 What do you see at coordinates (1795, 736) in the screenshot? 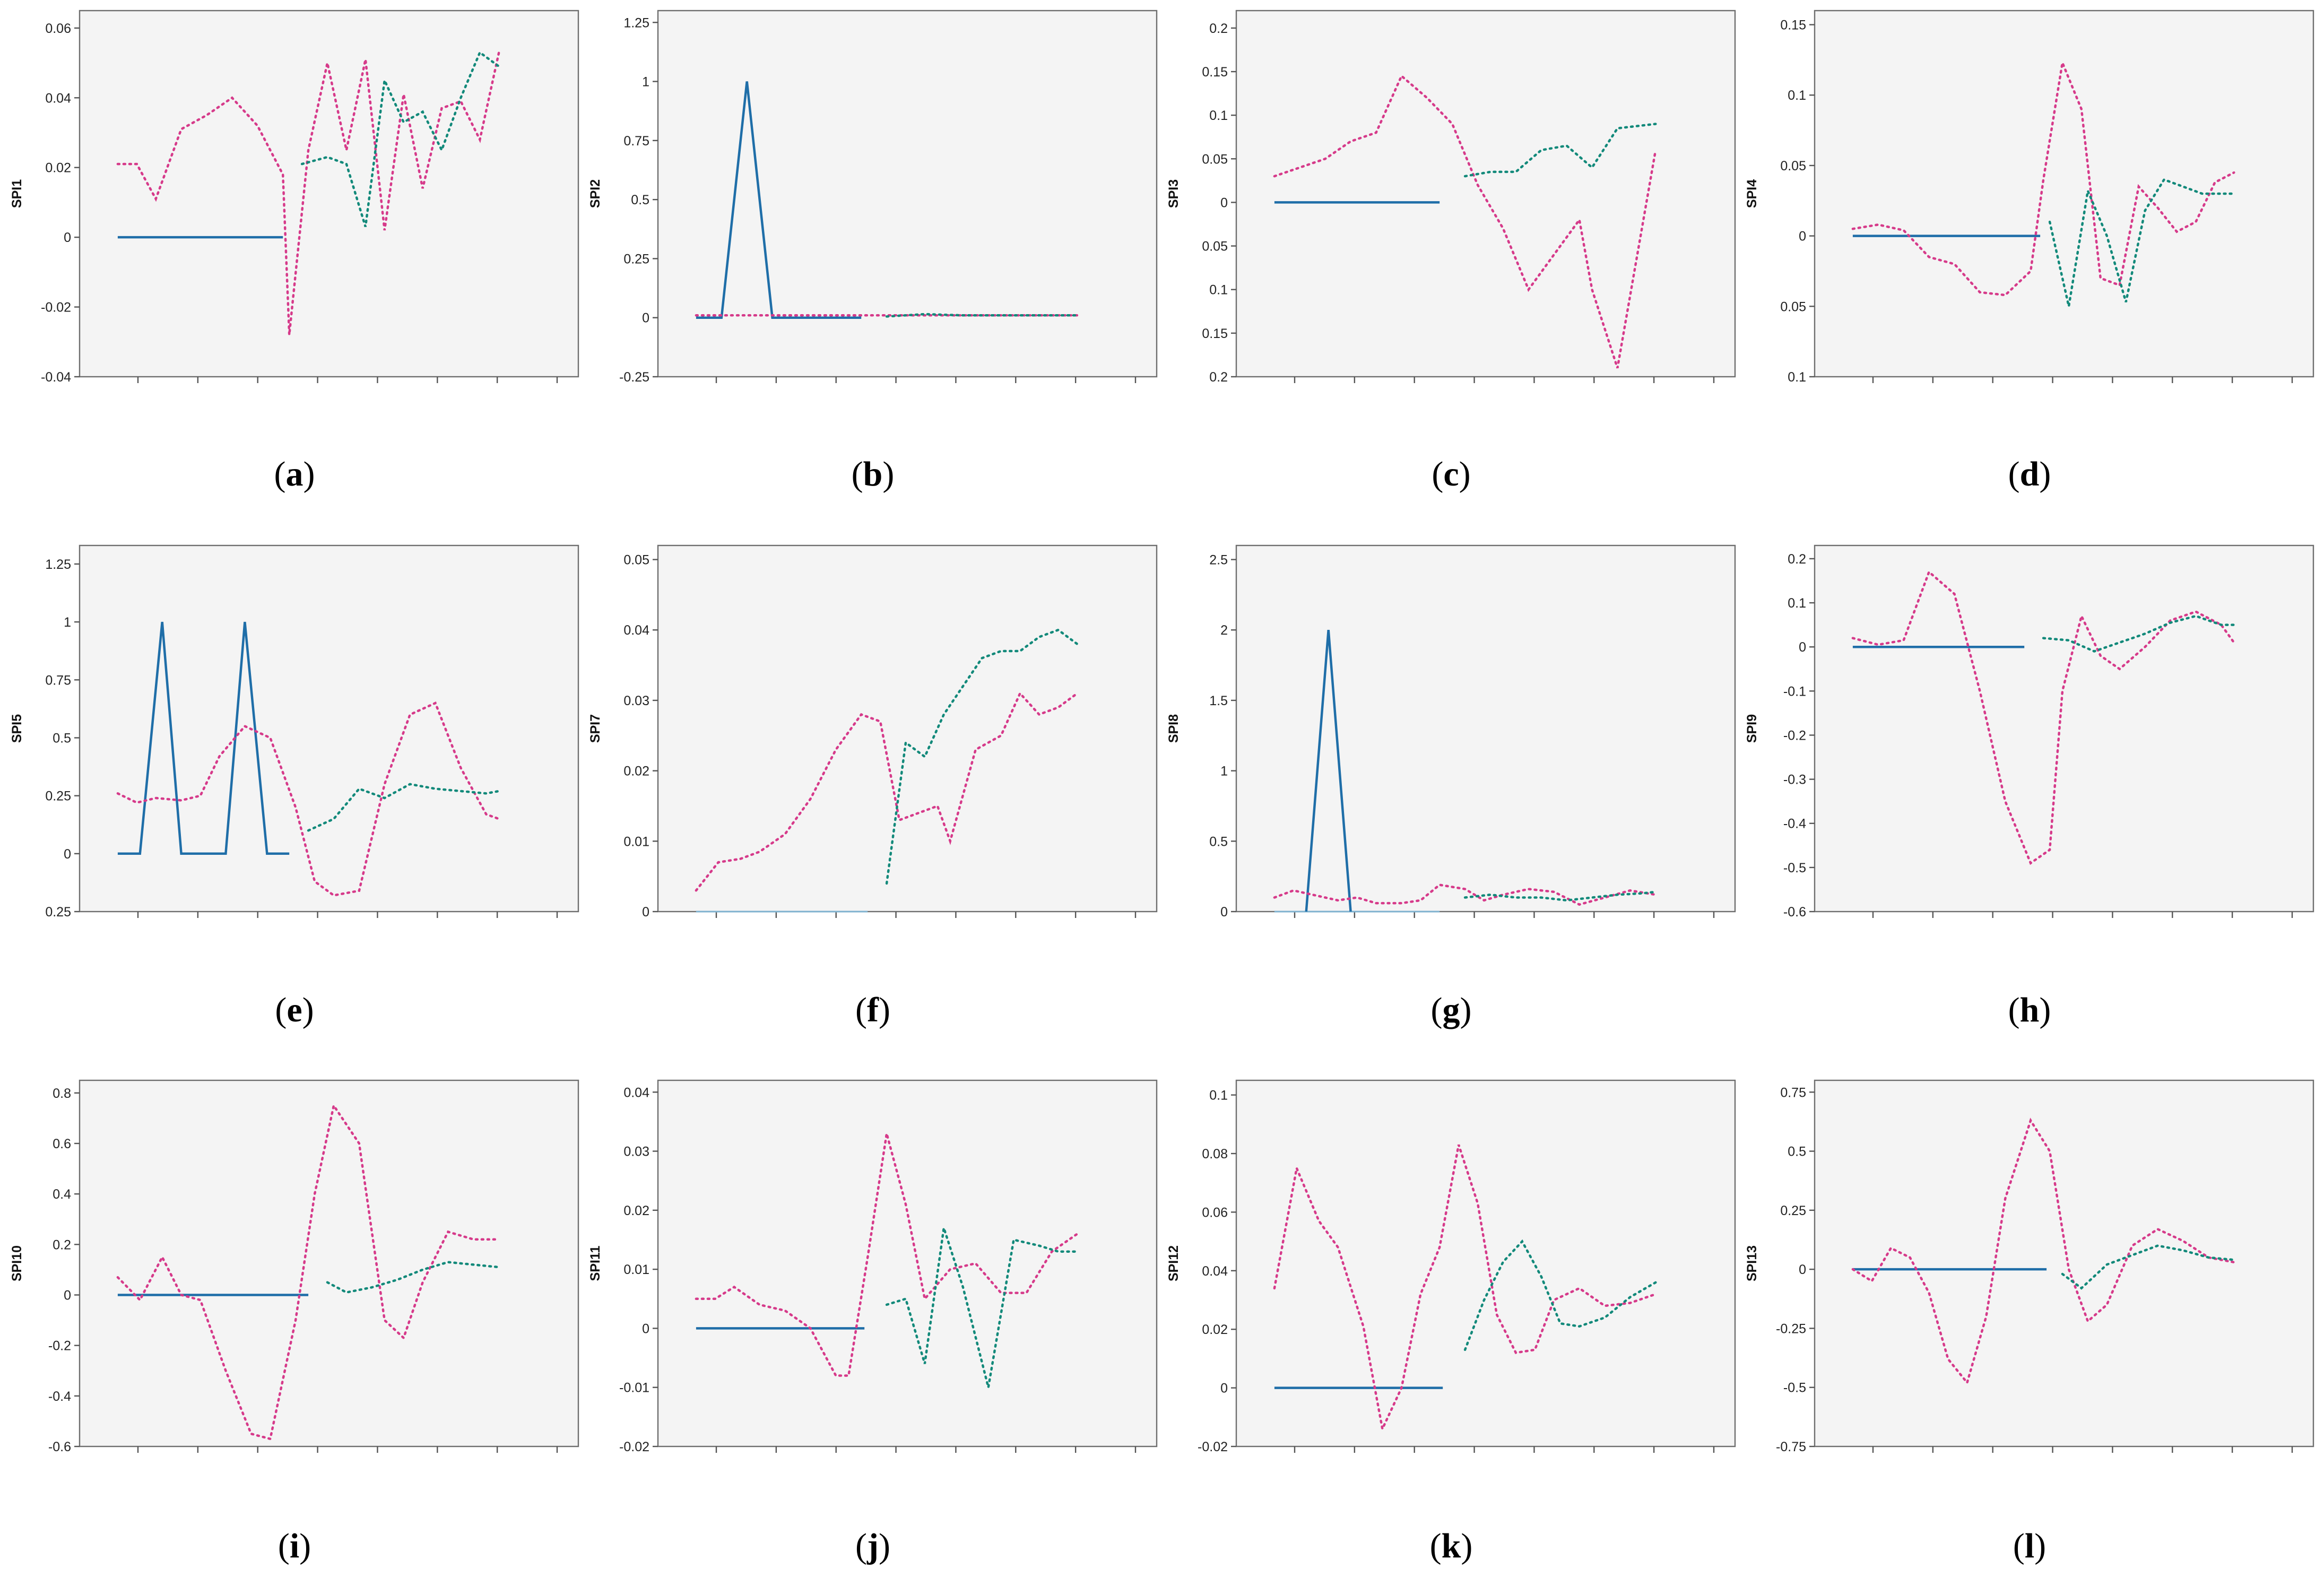
I see `y-tick-label: -0.2` at bounding box center [1795, 736].